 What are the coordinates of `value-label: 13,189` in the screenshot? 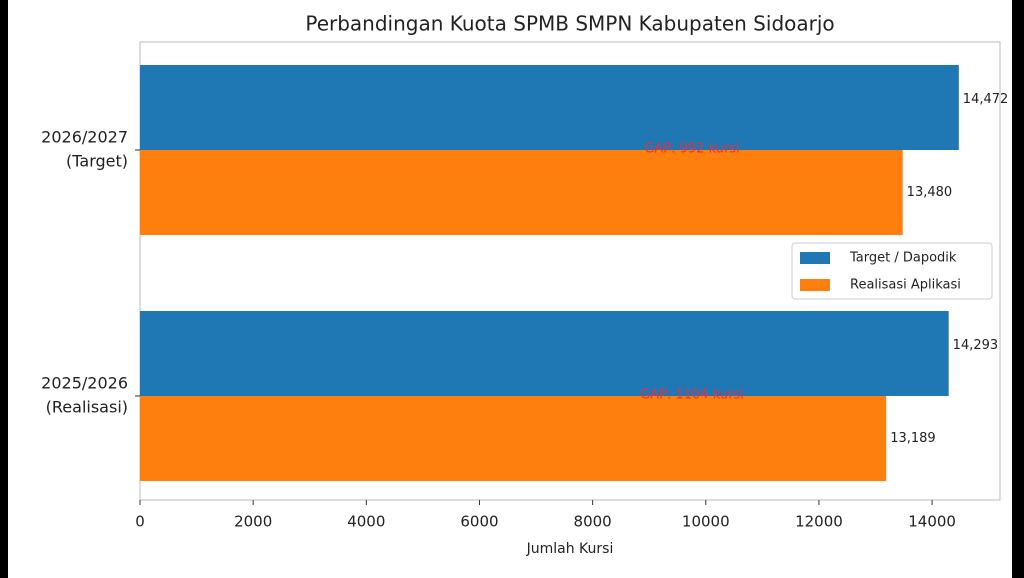 It's located at (913, 438).